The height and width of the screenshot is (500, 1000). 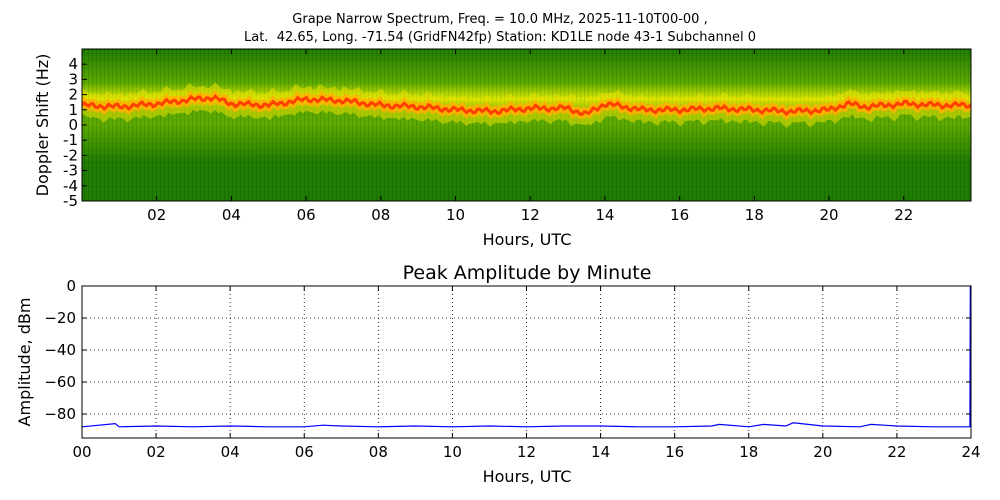 I want to click on spectrogram-x-tick-label: 14, so click(x=604, y=215).